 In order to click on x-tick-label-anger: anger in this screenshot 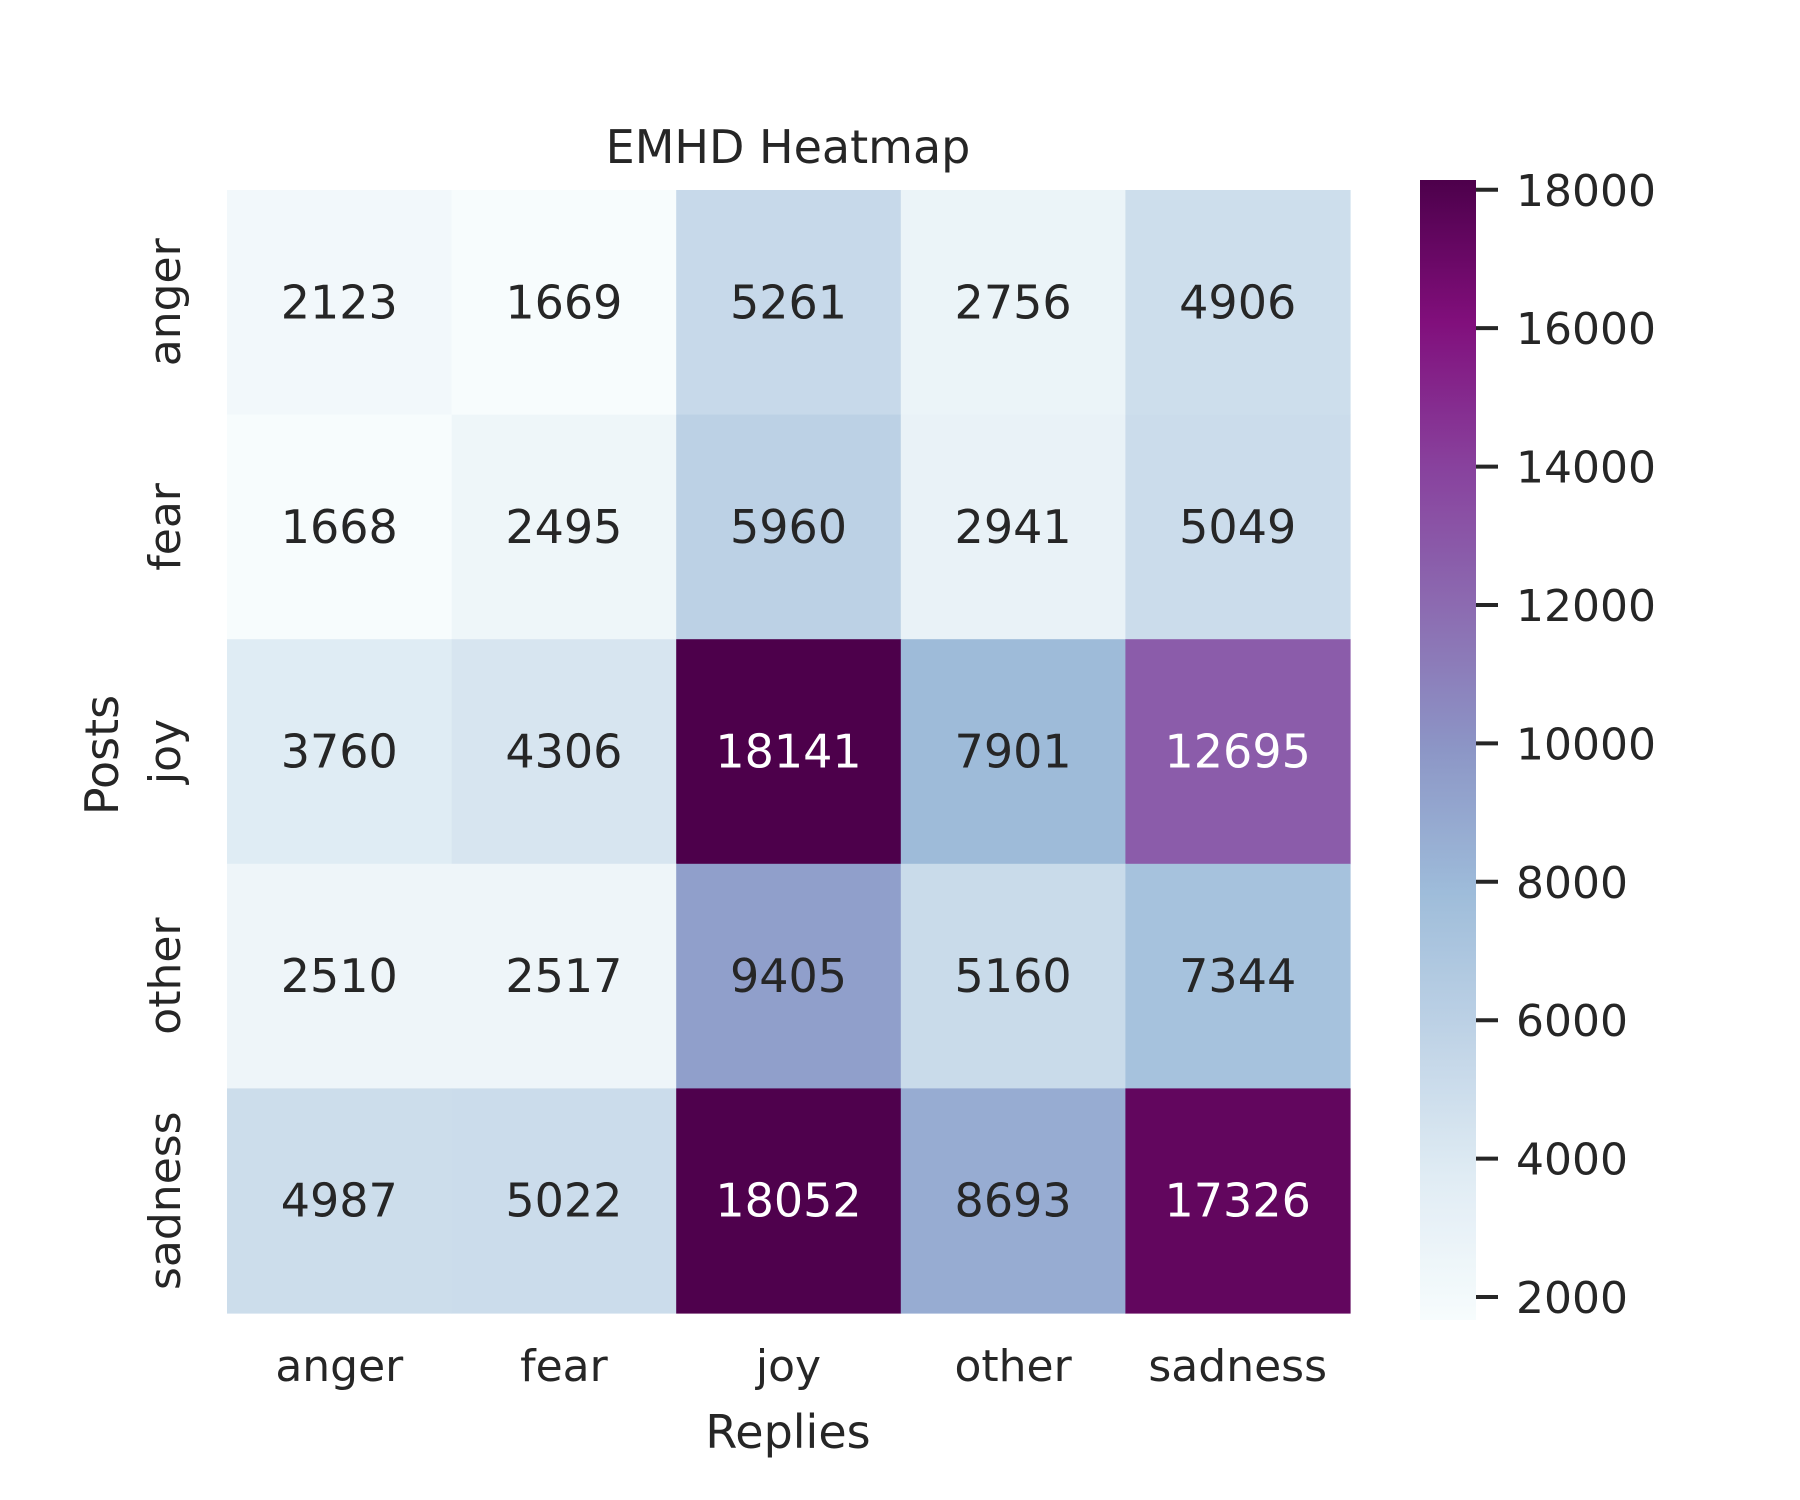, I will do `click(339, 1366)`.